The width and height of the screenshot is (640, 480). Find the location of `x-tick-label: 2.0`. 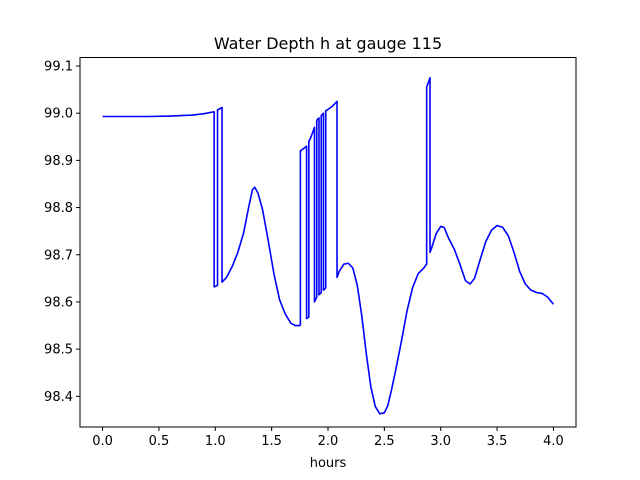

x-tick-label: 2.0 is located at coordinates (328, 441).